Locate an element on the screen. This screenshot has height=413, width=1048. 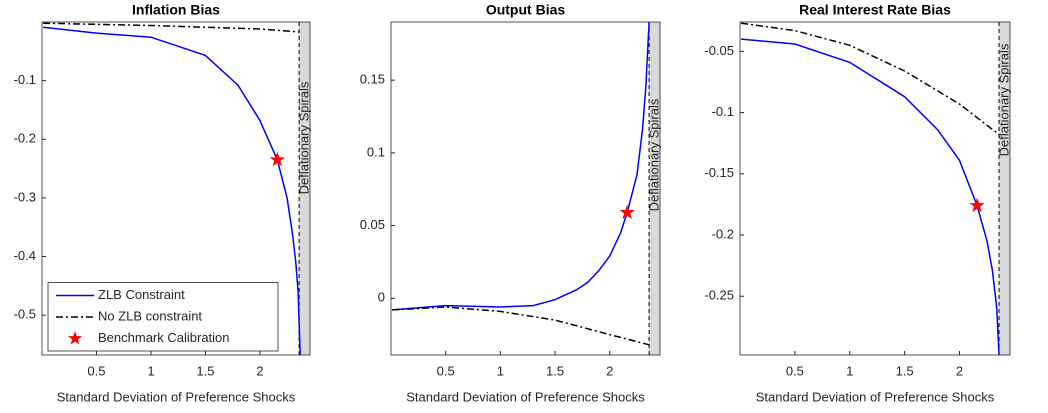
y-tick-label: 0 is located at coordinates (381, 297).